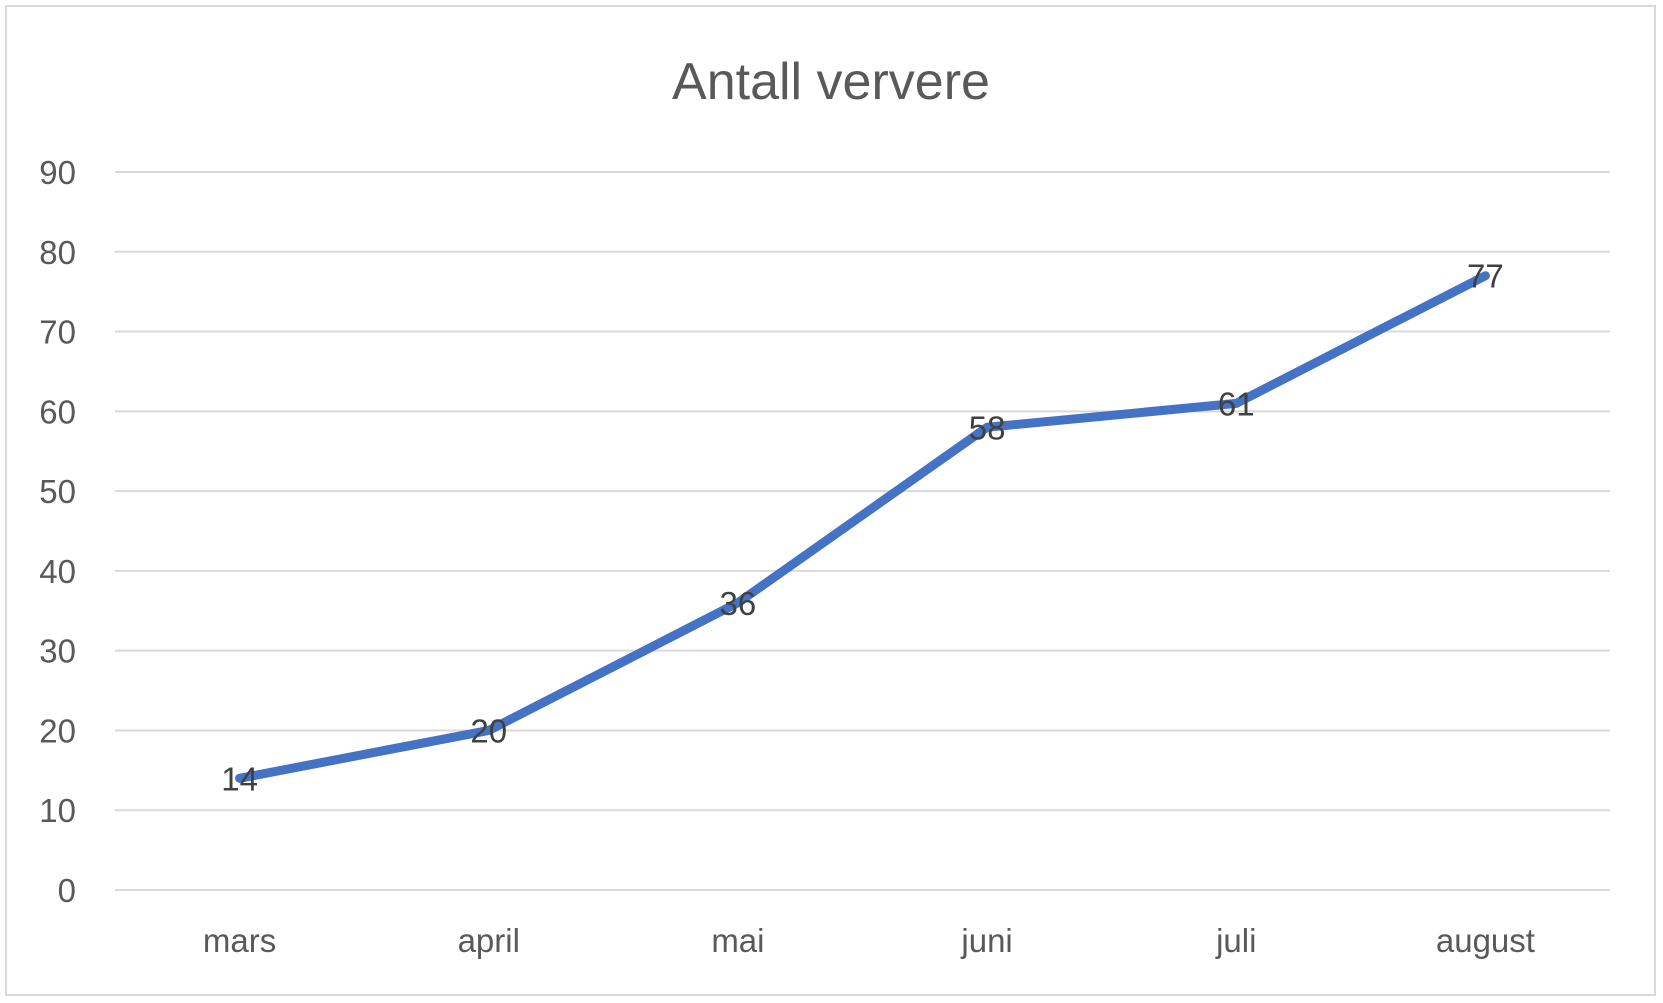  Describe the element at coordinates (986, 940) in the screenshot. I see `x-tick-label: juni` at that location.